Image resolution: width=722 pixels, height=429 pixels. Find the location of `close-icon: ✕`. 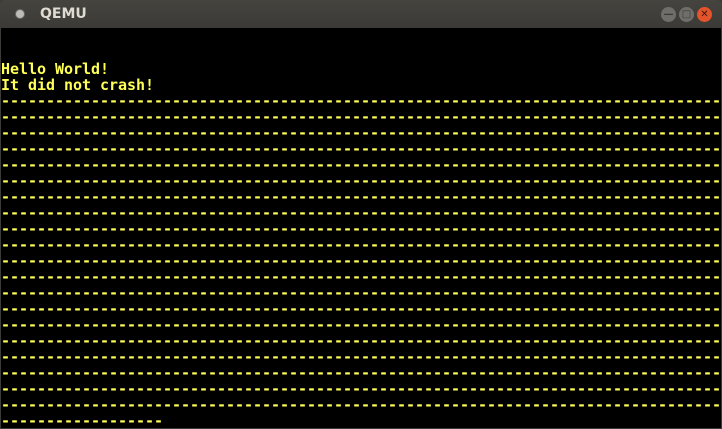

close-icon: ✕ is located at coordinates (704, 14).